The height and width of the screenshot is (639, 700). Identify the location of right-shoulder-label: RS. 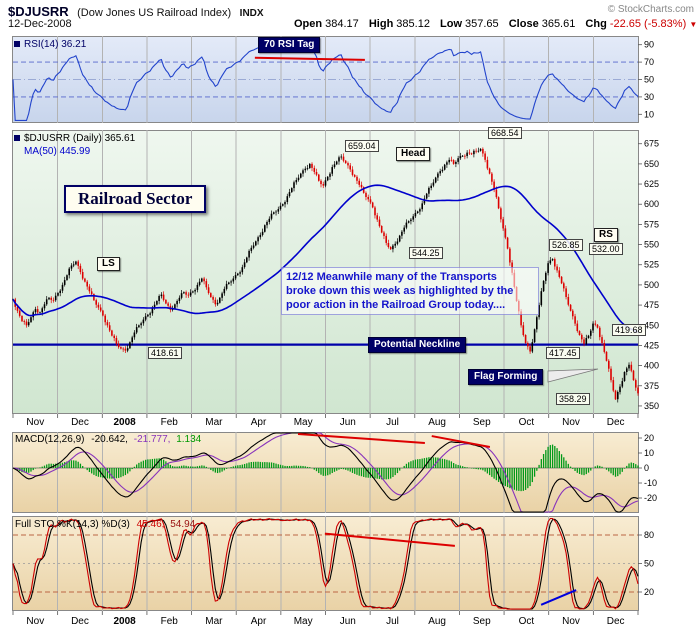
(606, 235).